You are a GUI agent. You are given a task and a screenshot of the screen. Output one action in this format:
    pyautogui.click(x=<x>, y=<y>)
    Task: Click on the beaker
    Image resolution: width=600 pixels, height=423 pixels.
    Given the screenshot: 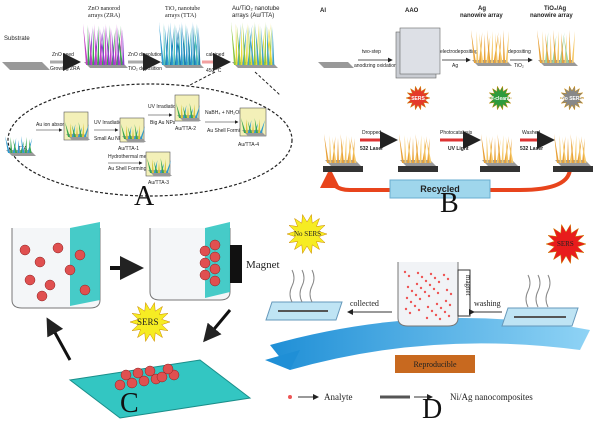 What is the action you would take?
    pyautogui.click(x=428, y=294)
    